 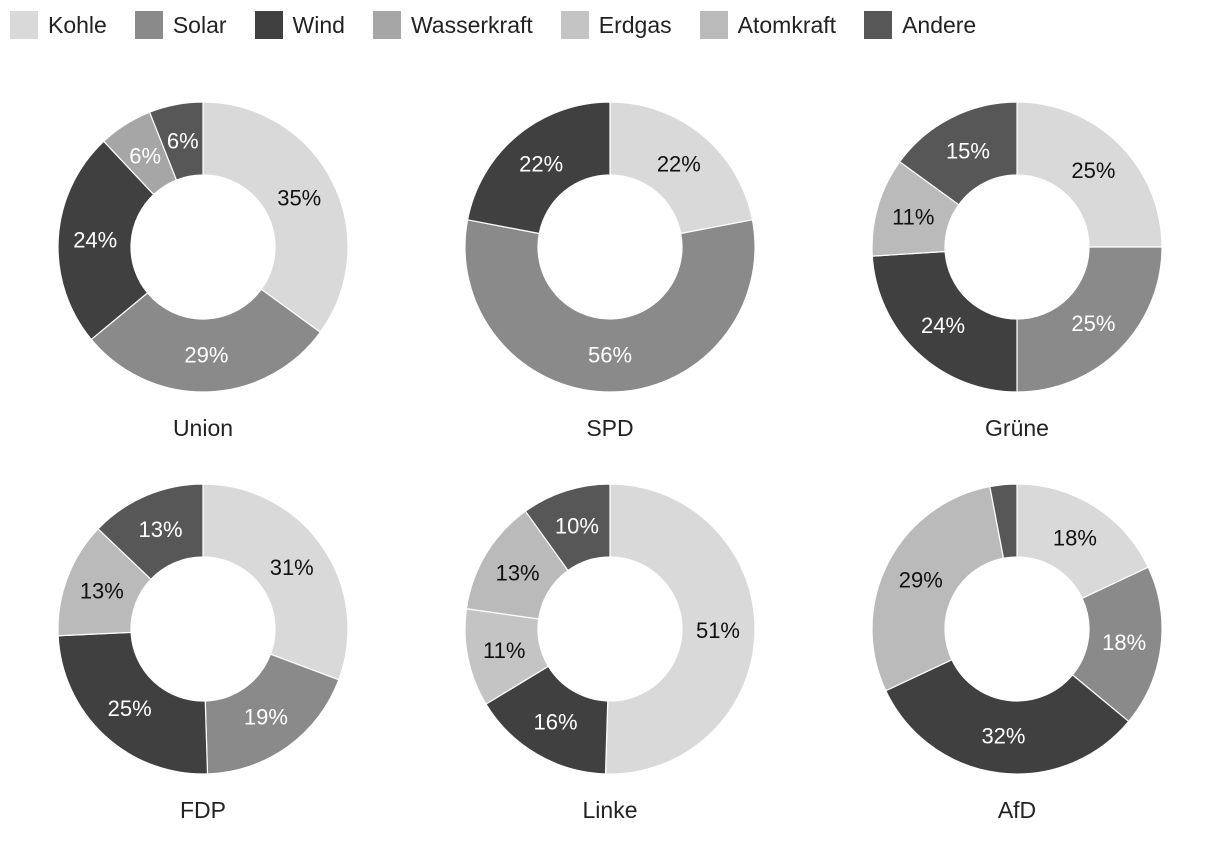 What do you see at coordinates (268, 25) in the screenshot?
I see `legend-swatch-wind` at bounding box center [268, 25].